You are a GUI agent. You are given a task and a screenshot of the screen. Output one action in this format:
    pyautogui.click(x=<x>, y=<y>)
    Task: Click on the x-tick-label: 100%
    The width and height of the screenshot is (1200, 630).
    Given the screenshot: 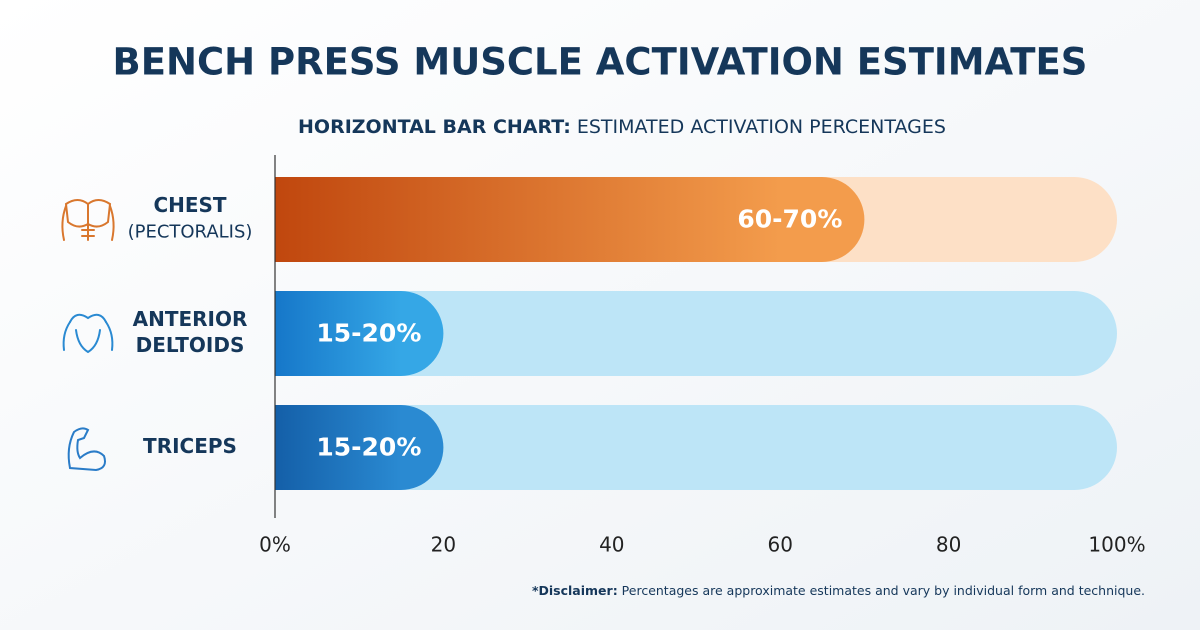 What is the action you would take?
    pyautogui.click(x=1116, y=545)
    